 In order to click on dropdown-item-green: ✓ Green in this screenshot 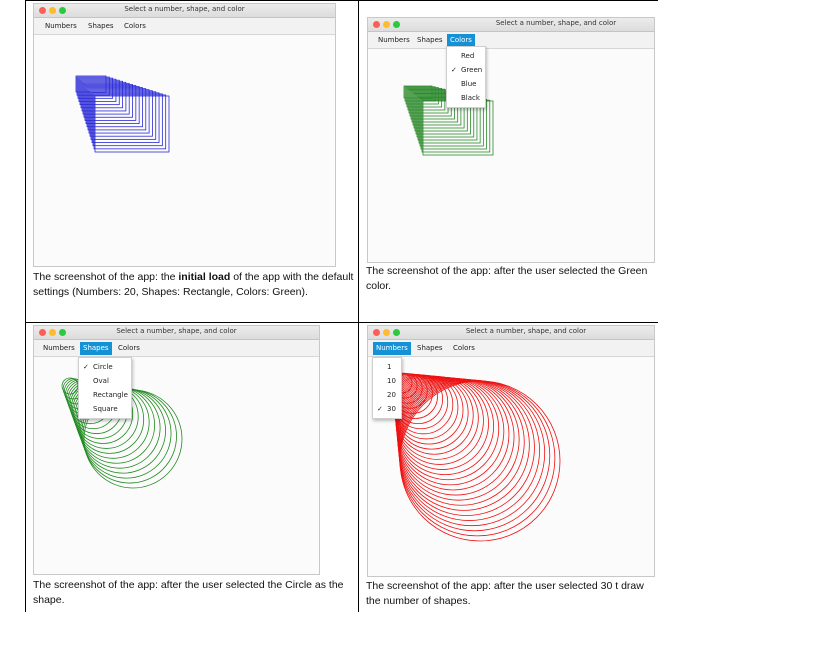, I will do `click(466, 70)`.